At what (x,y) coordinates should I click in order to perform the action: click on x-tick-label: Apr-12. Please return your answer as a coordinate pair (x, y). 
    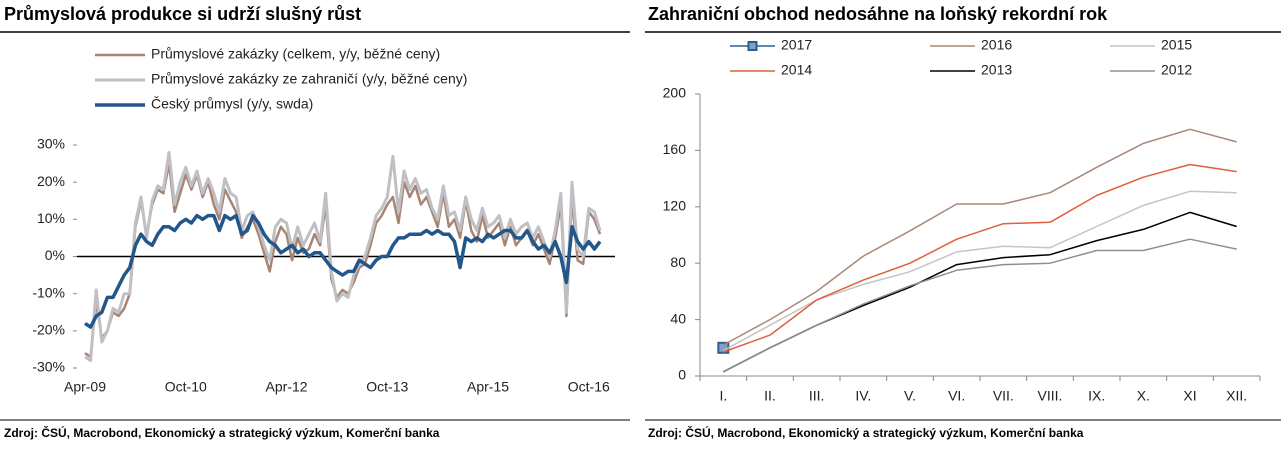
    Looking at the image, I should click on (287, 387).